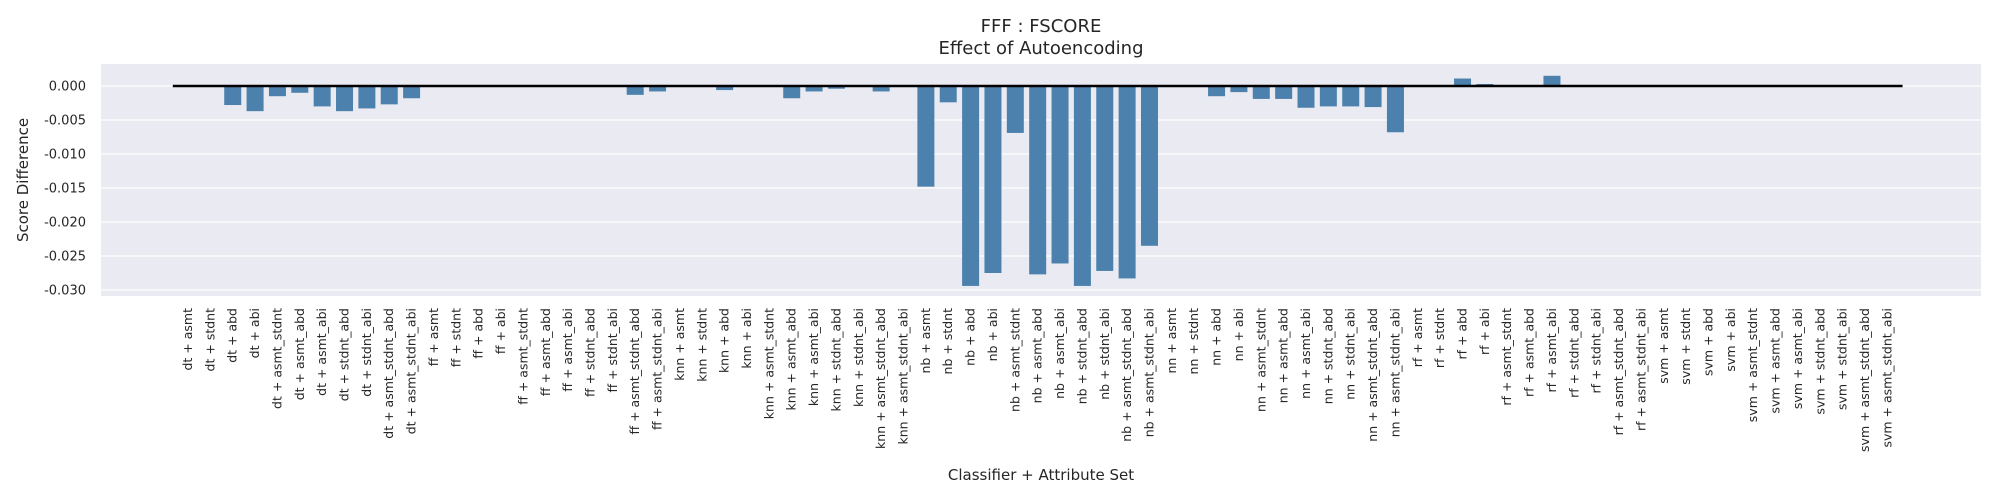 The image size is (2000, 500). What do you see at coordinates (1059, 353) in the screenshot?
I see `x-tick-label: nb + asmt_abi` at bounding box center [1059, 353].